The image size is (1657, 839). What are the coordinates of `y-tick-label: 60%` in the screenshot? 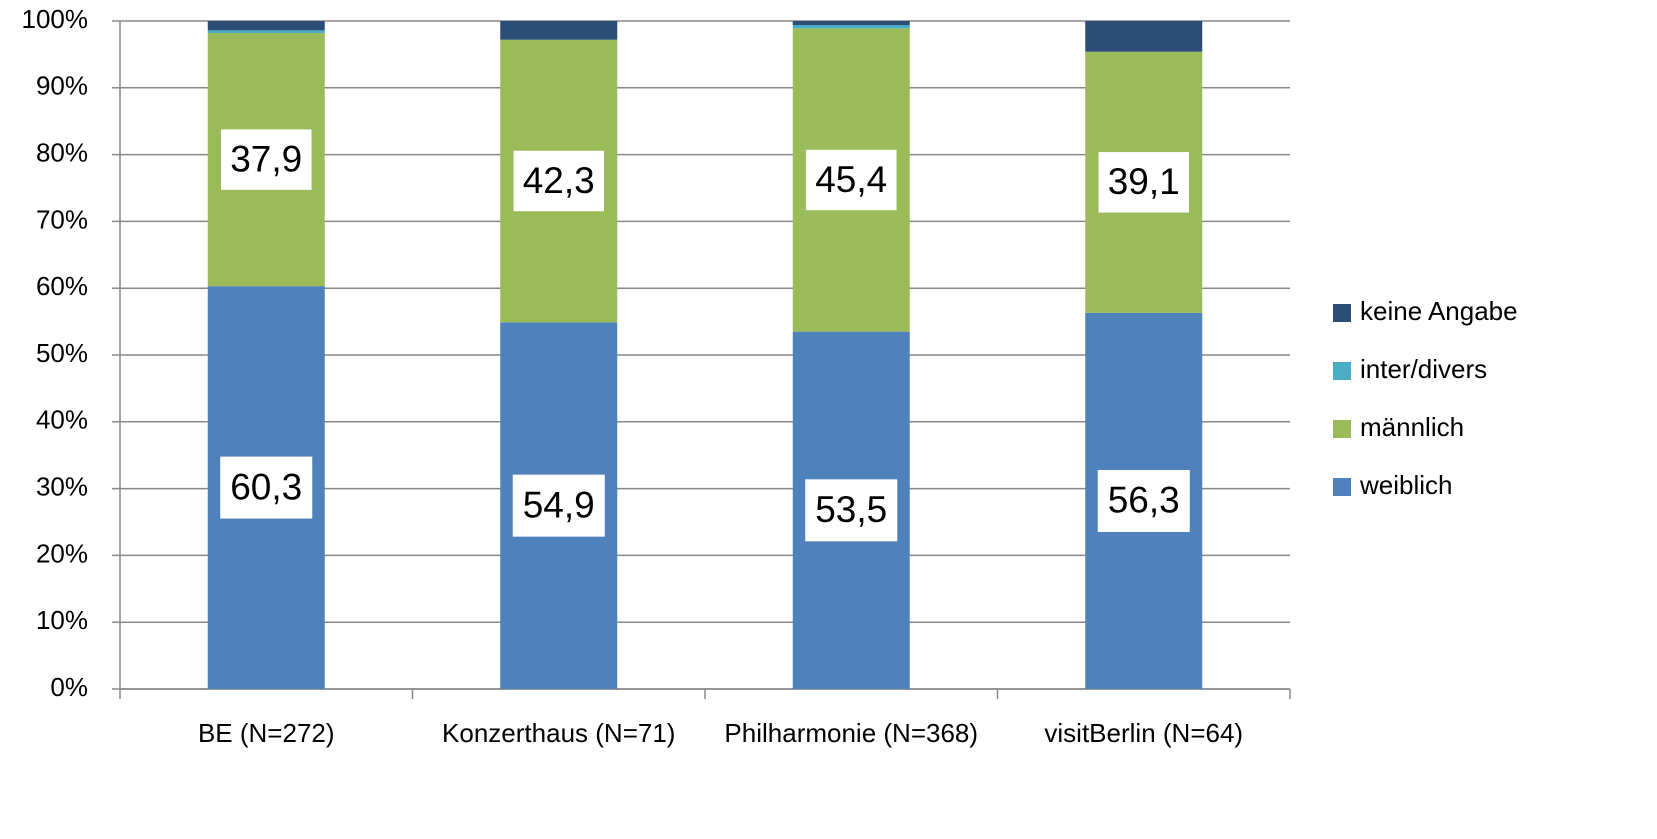 It's located at (62, 286).